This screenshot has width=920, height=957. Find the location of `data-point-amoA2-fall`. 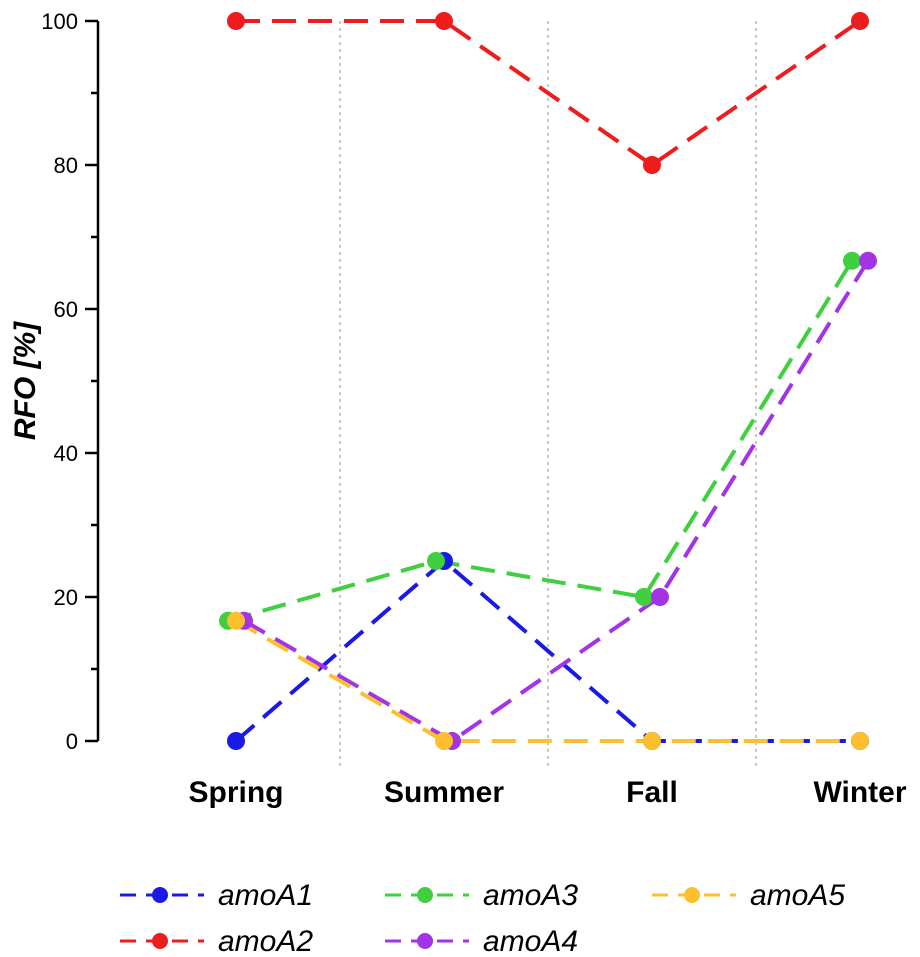

data-point-amoA2-fall is located at coordinates (652, 165).